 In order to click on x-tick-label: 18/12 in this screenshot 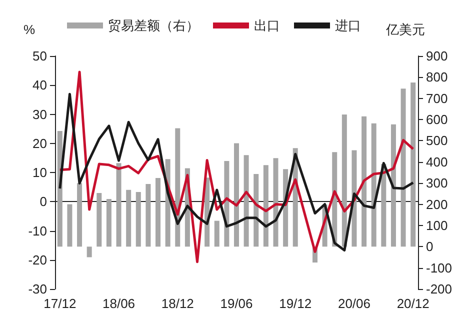, I will do `click(177, 303)`.